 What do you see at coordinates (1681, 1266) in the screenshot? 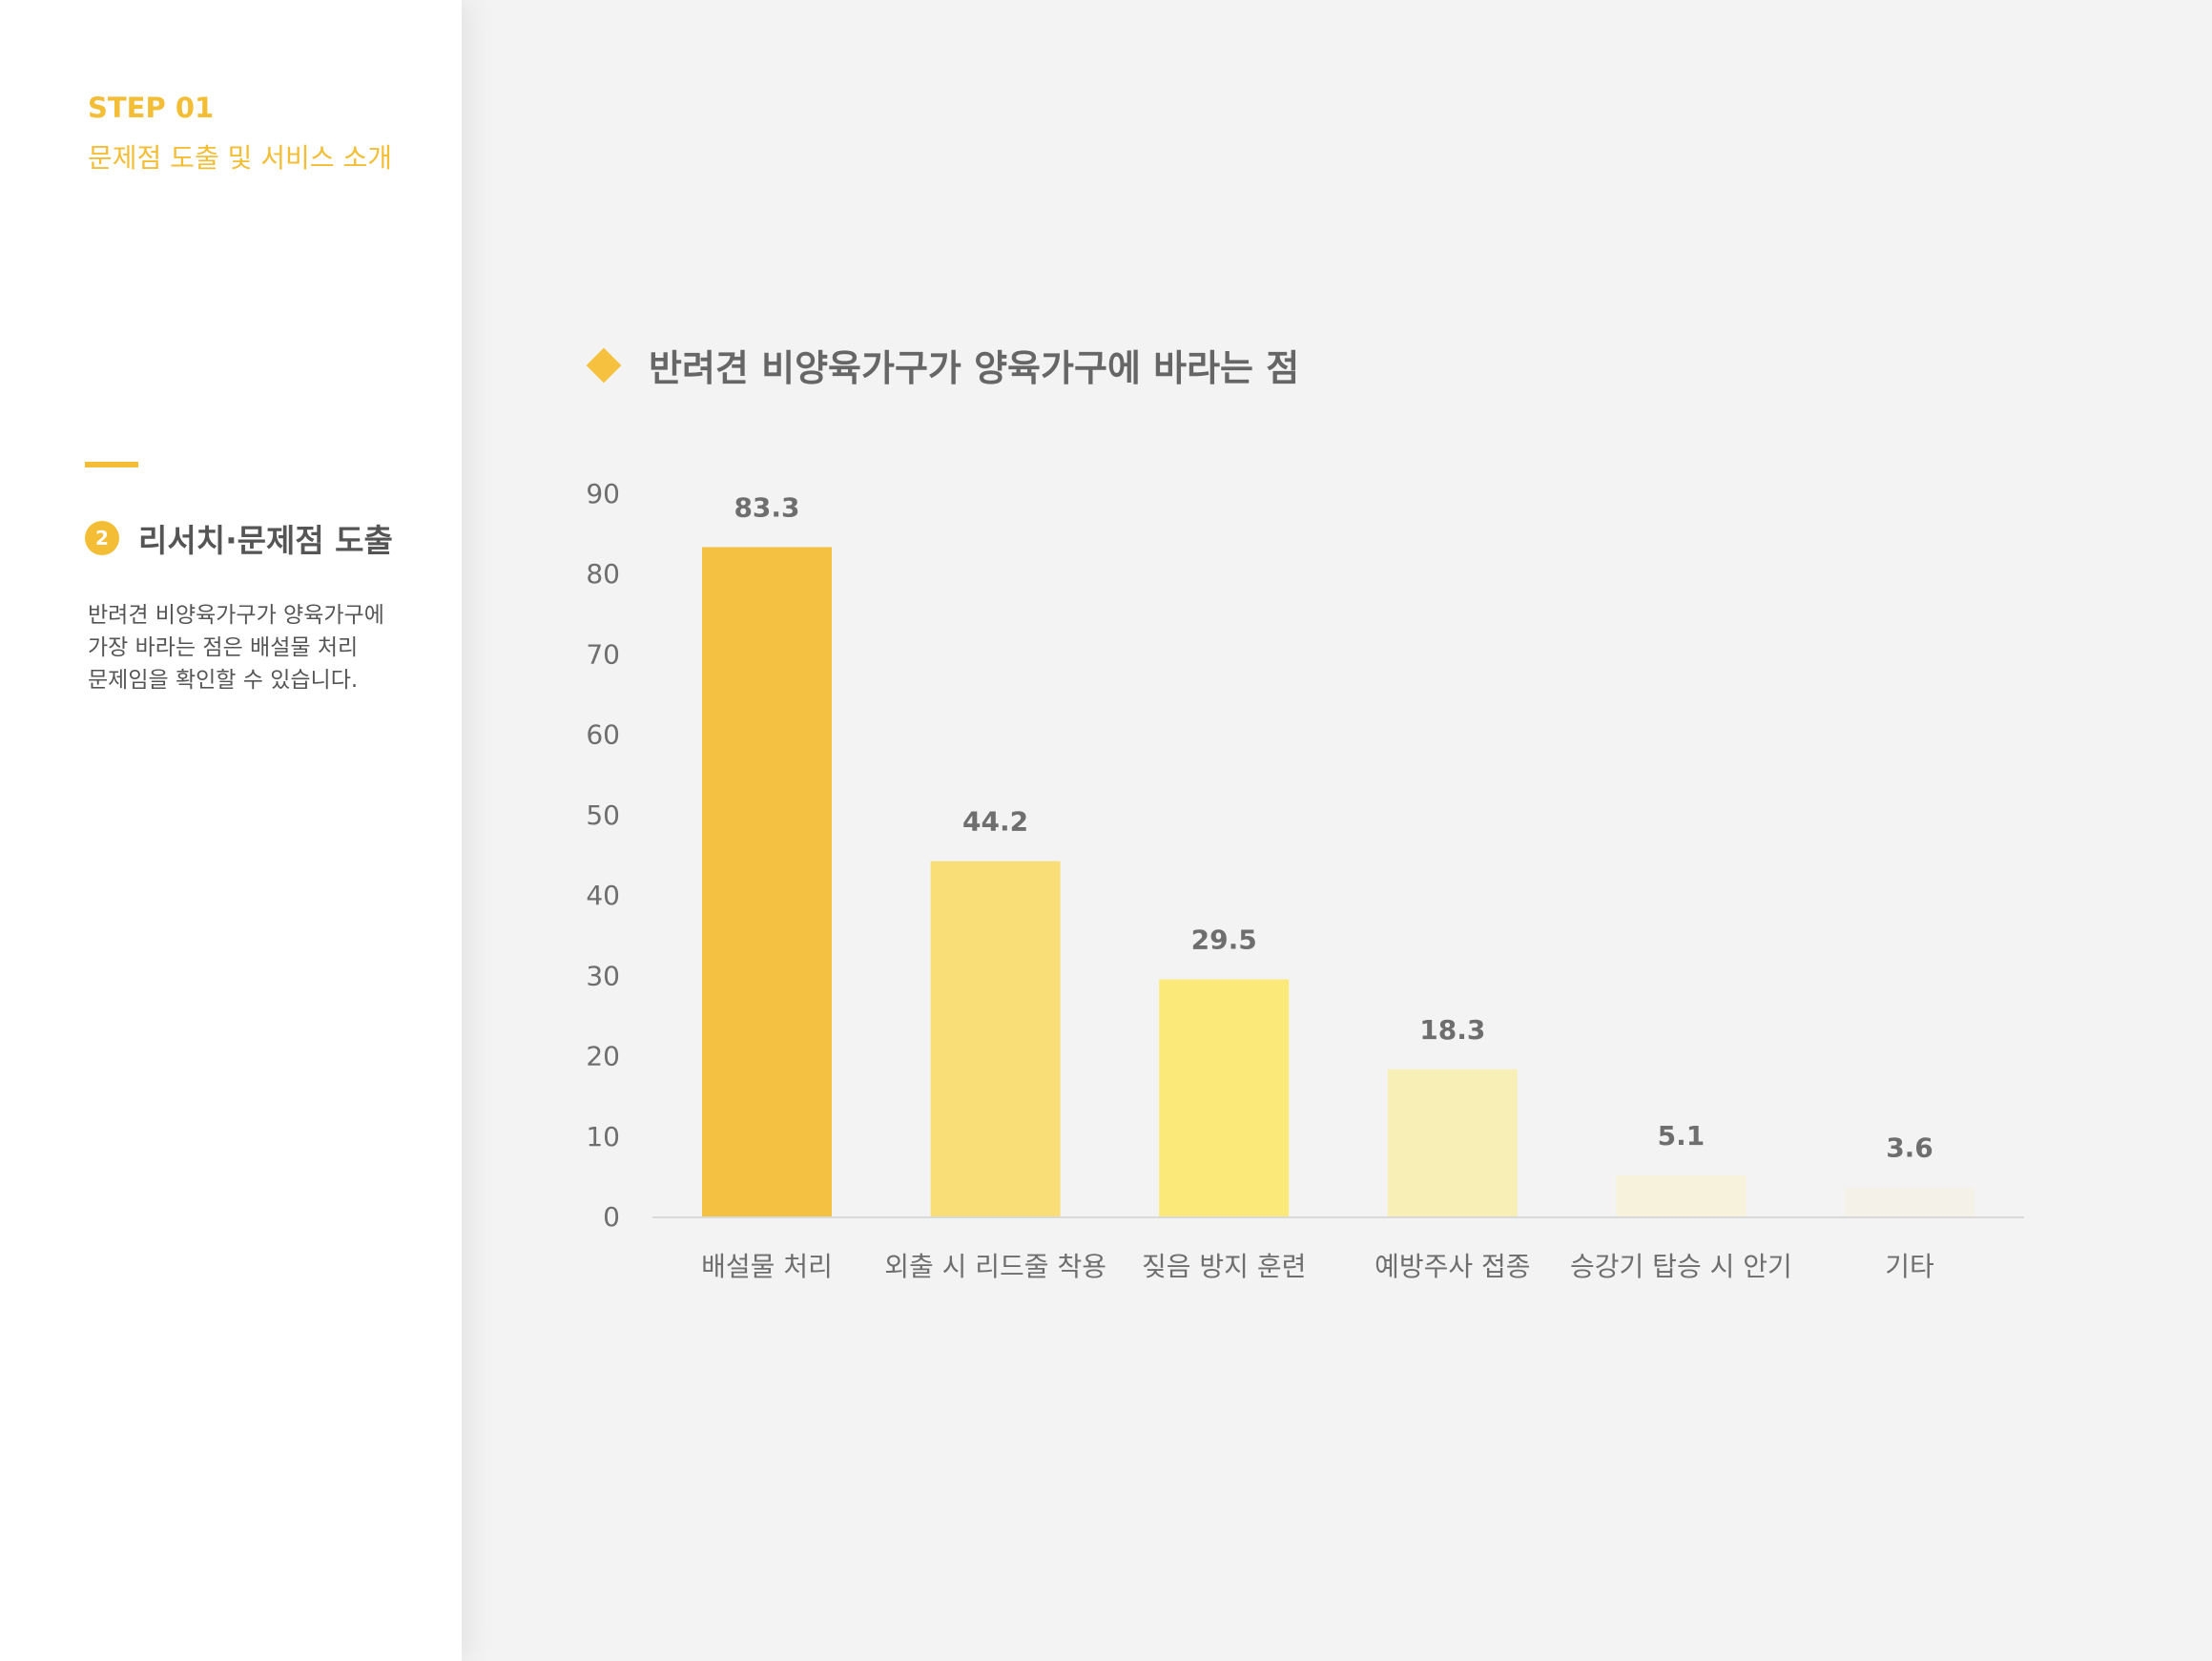
I see `x-tick-label: 승강기 탑승 시 안기` at bounding box center [1681, 1266].